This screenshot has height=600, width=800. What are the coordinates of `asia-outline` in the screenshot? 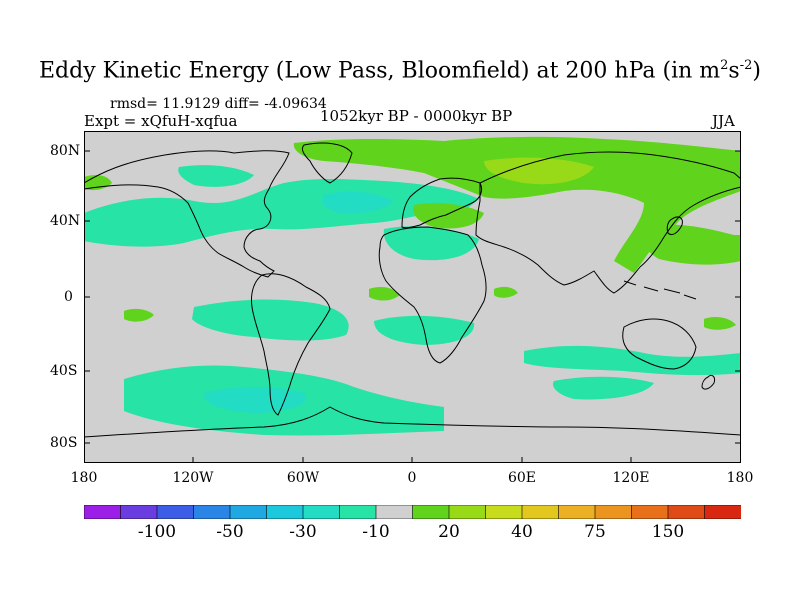 It's located at (608, 222).